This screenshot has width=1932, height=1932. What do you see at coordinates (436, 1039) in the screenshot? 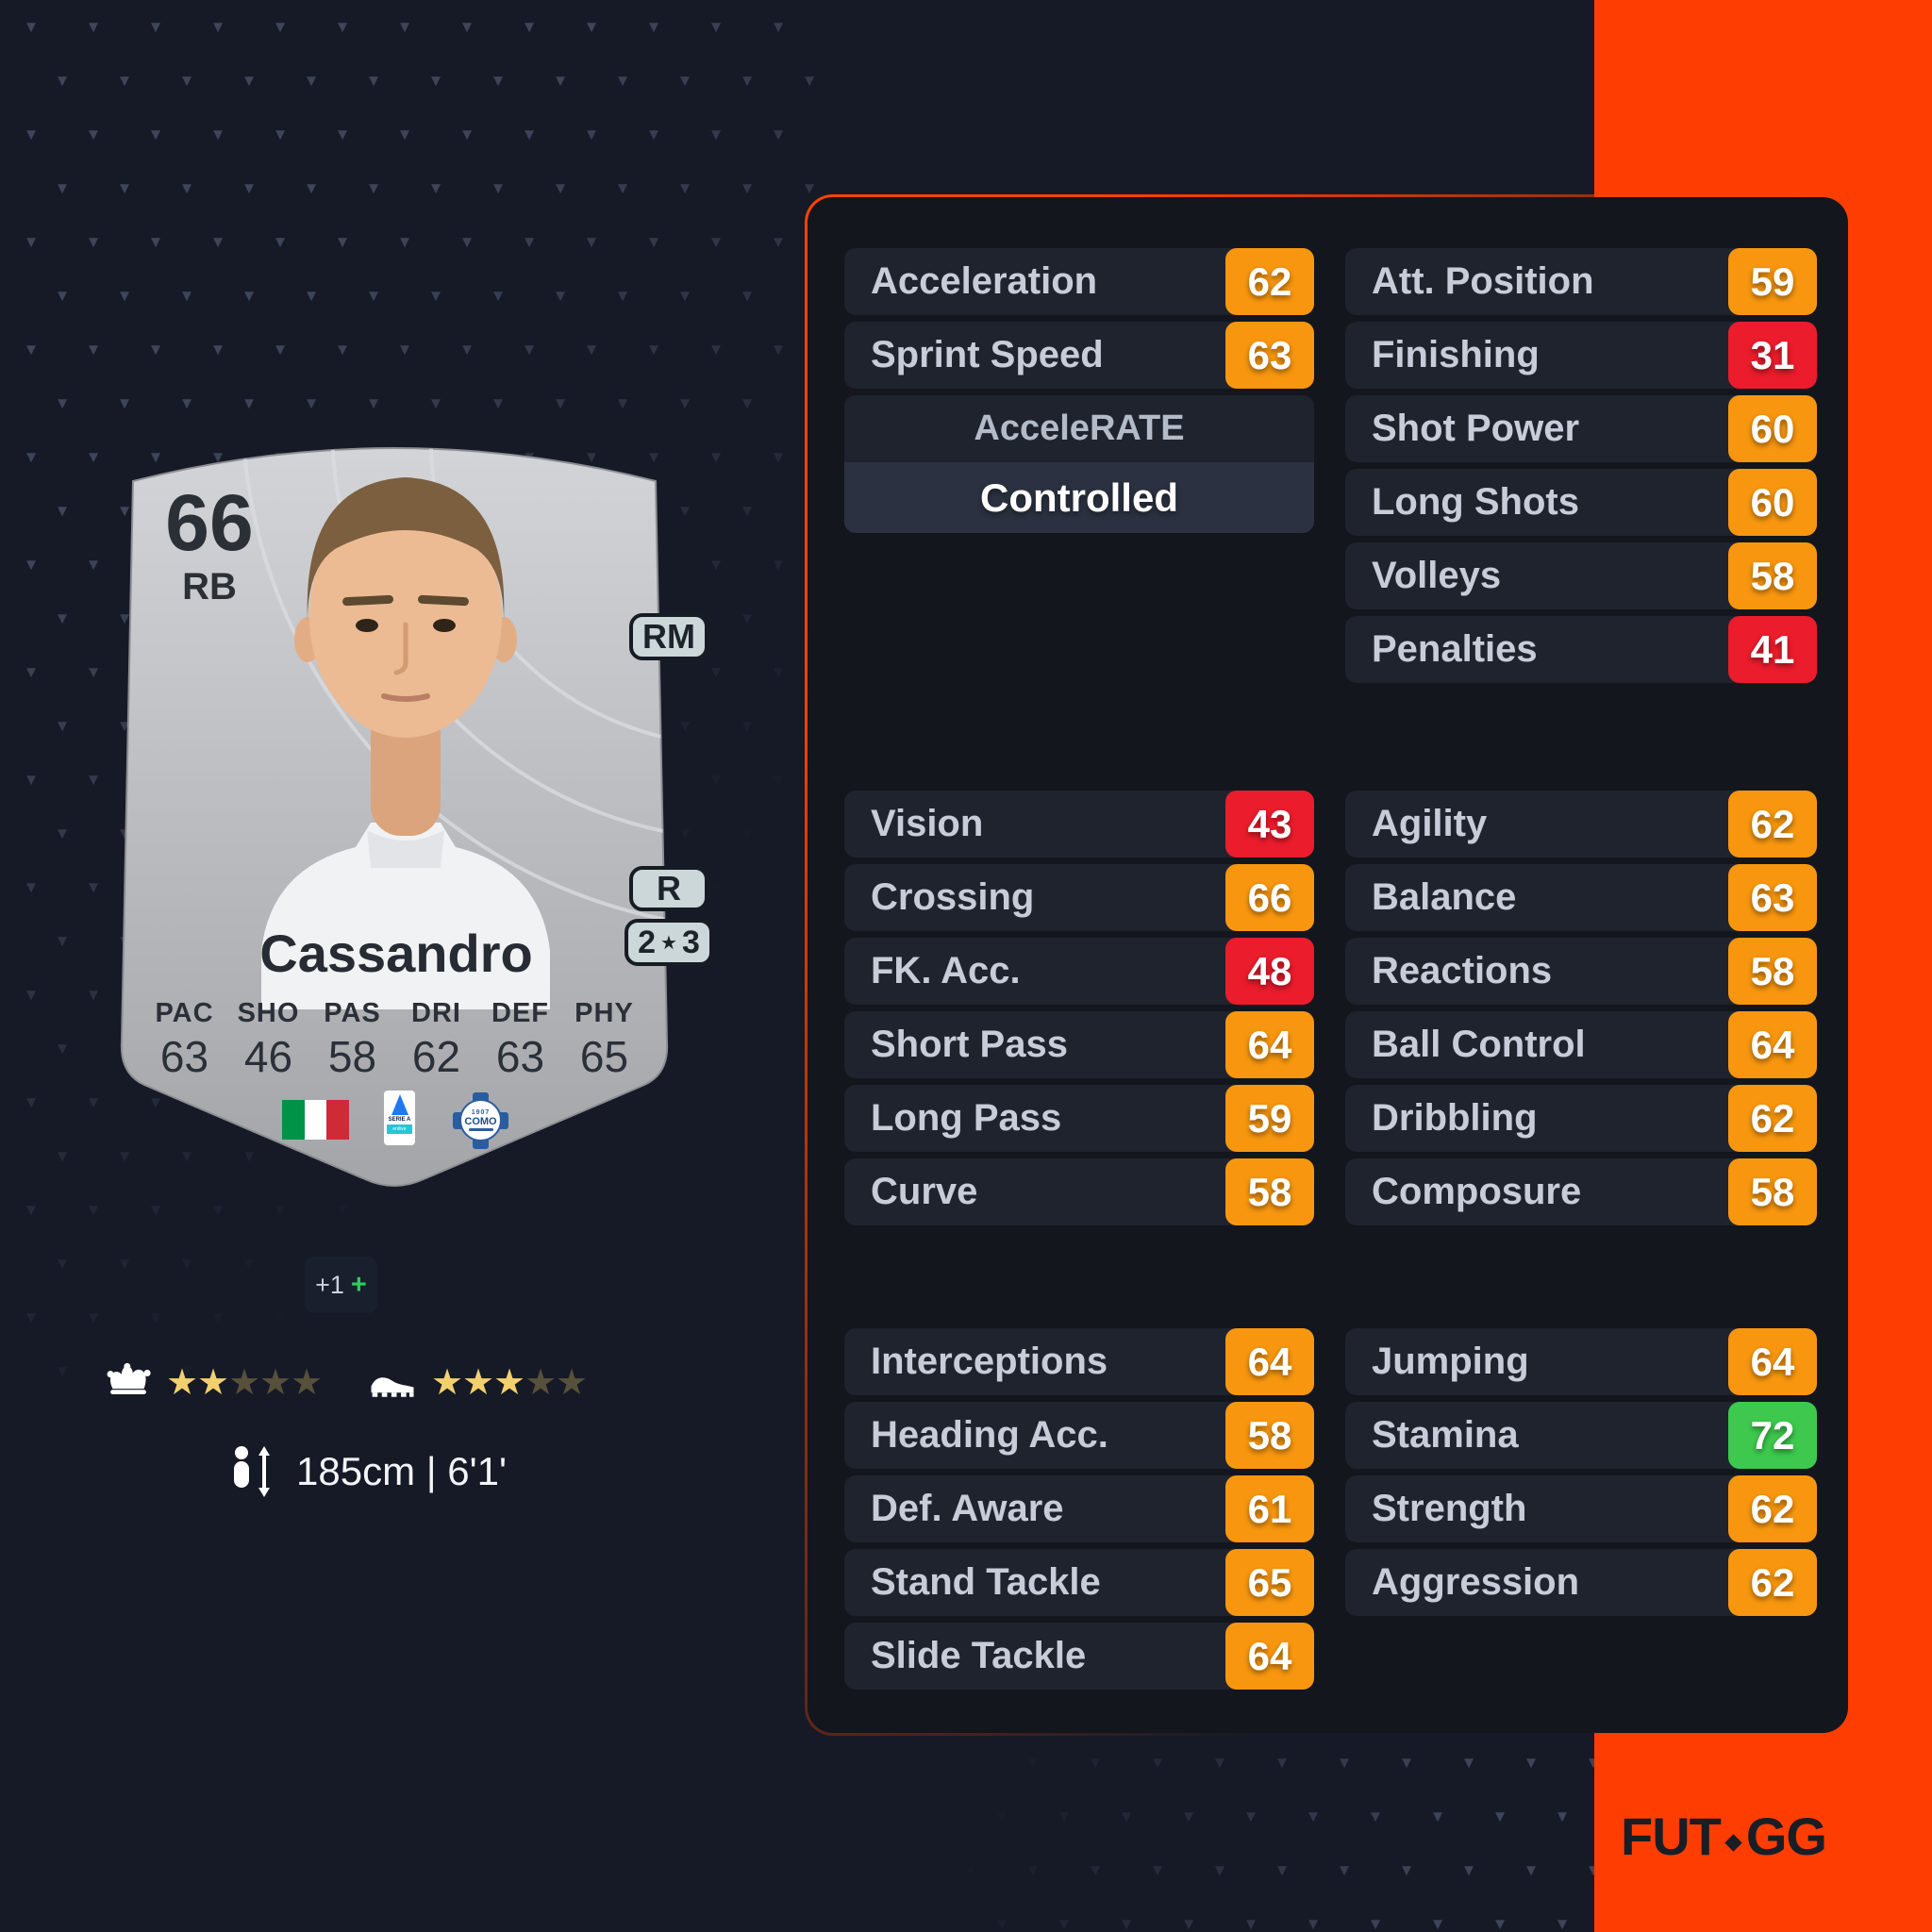
I see `face-stat-dri: DRI 62` at bounding box center [436, 1039].